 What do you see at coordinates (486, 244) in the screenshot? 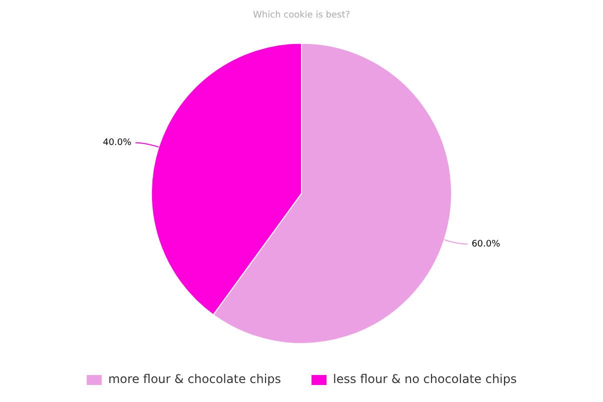
I see `data-label: 60.0%` at bounding box center [486, 244].